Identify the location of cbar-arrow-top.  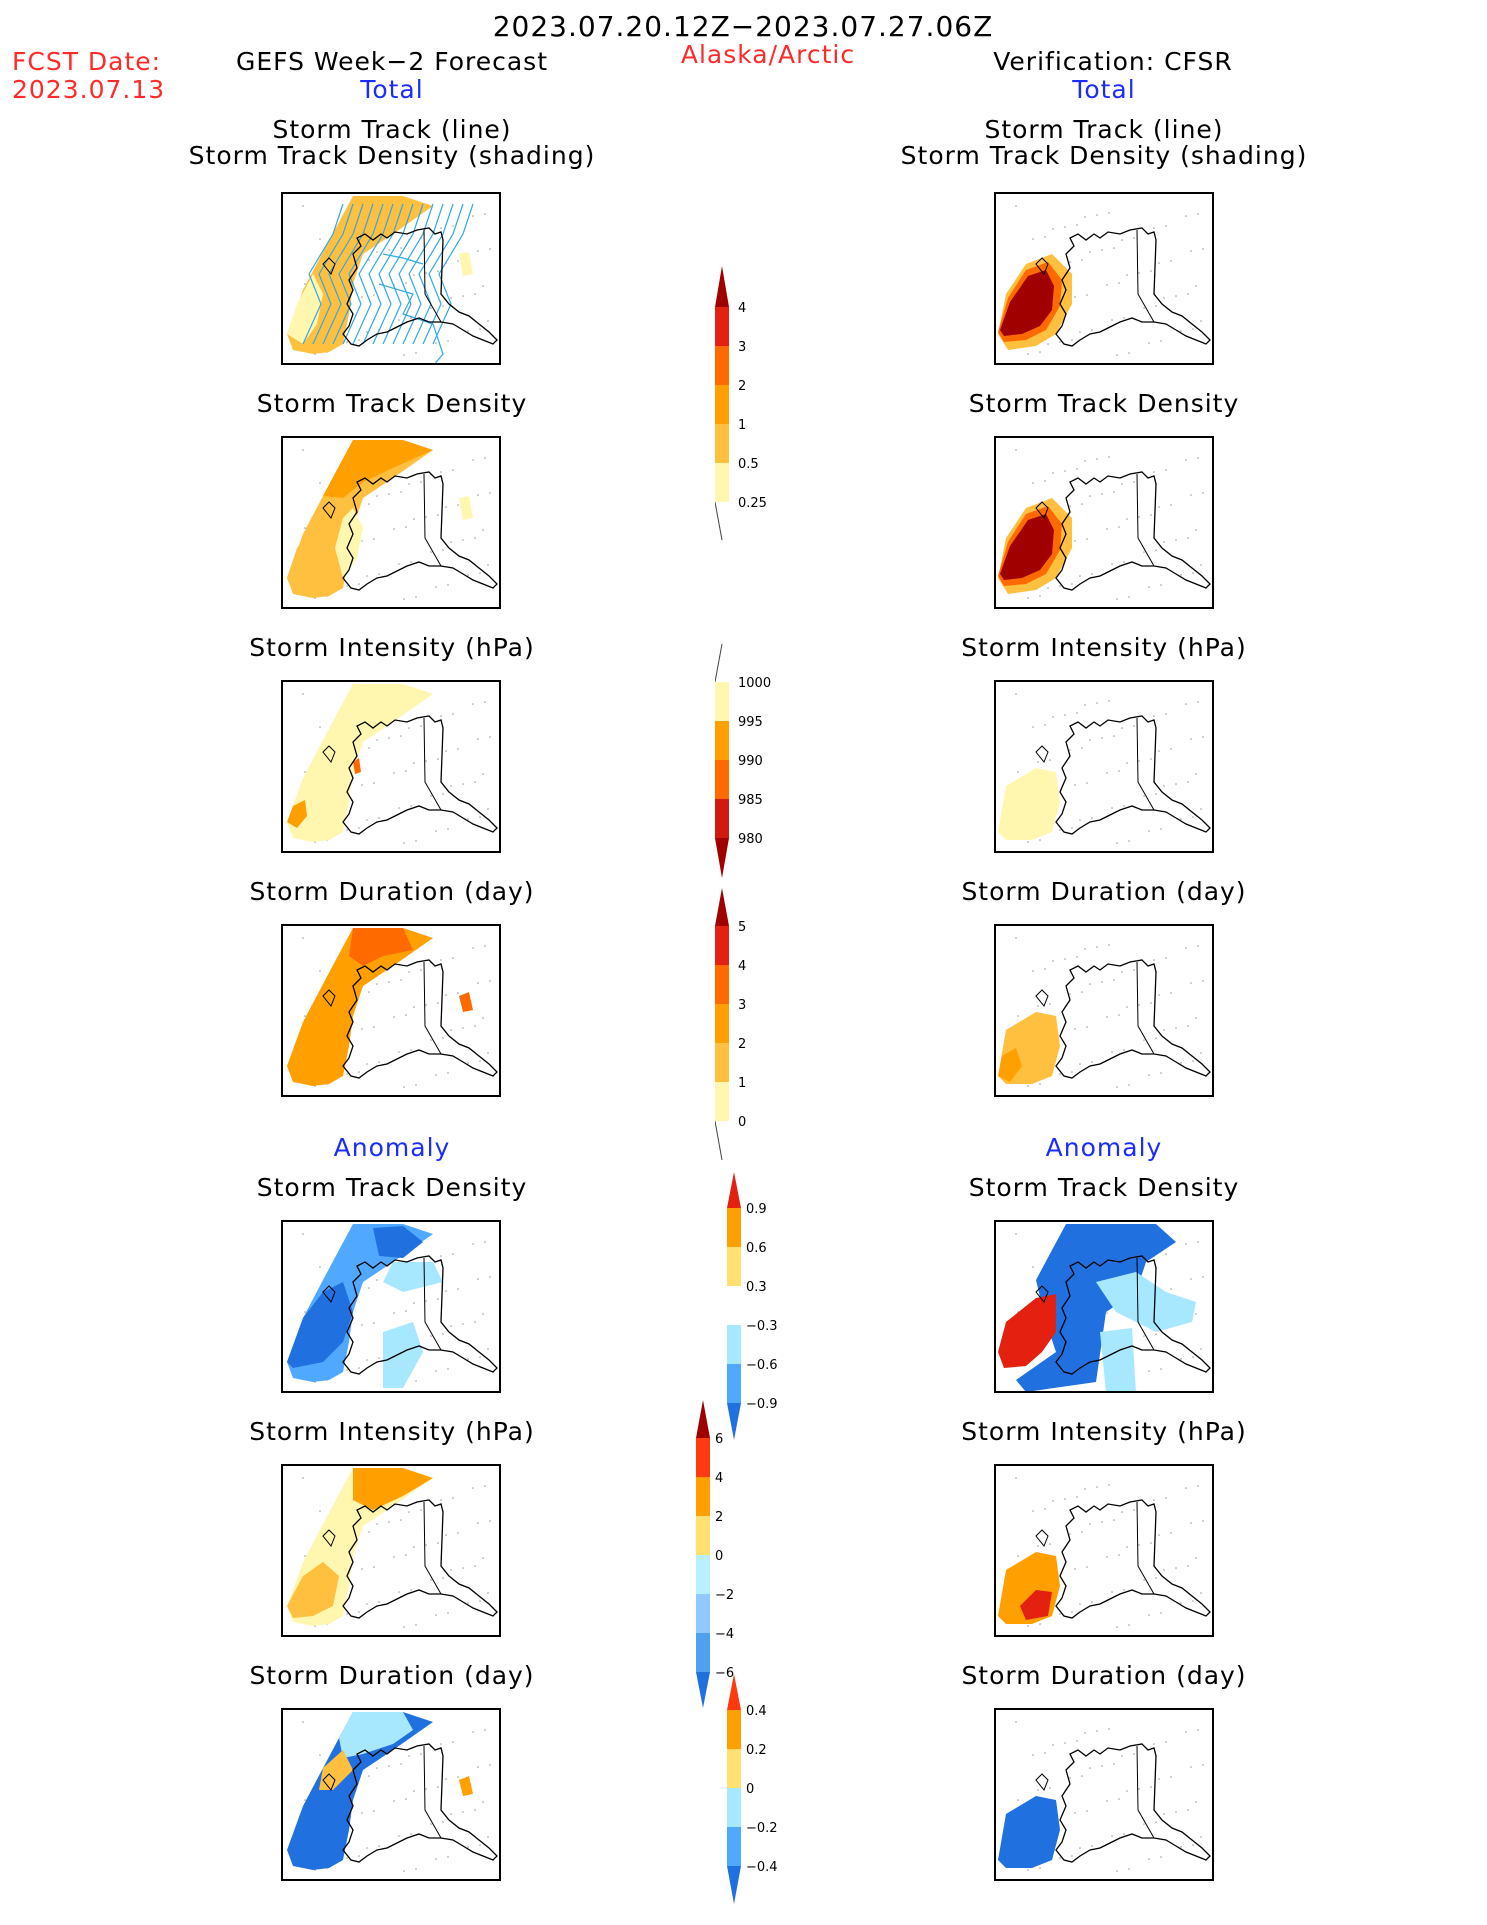
(734, 1190).